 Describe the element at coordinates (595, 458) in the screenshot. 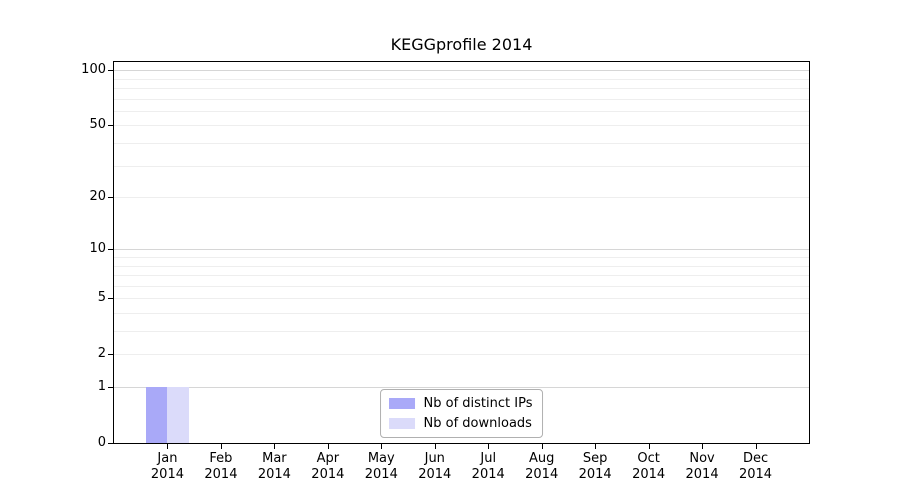

I see `x-tick-month: Sep` at that location.